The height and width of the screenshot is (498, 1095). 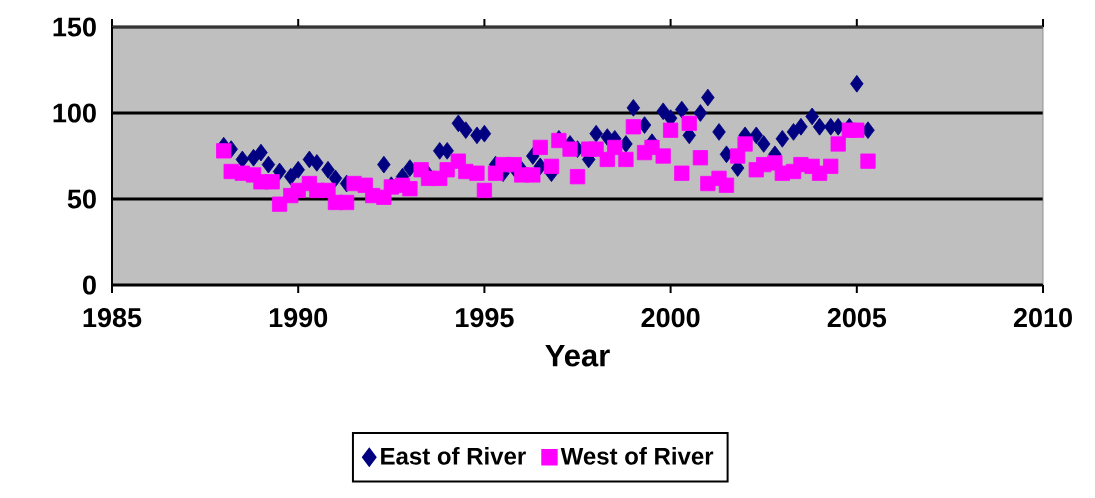 I want to click on y-tick-label: 0, so click(x=89, y=285).